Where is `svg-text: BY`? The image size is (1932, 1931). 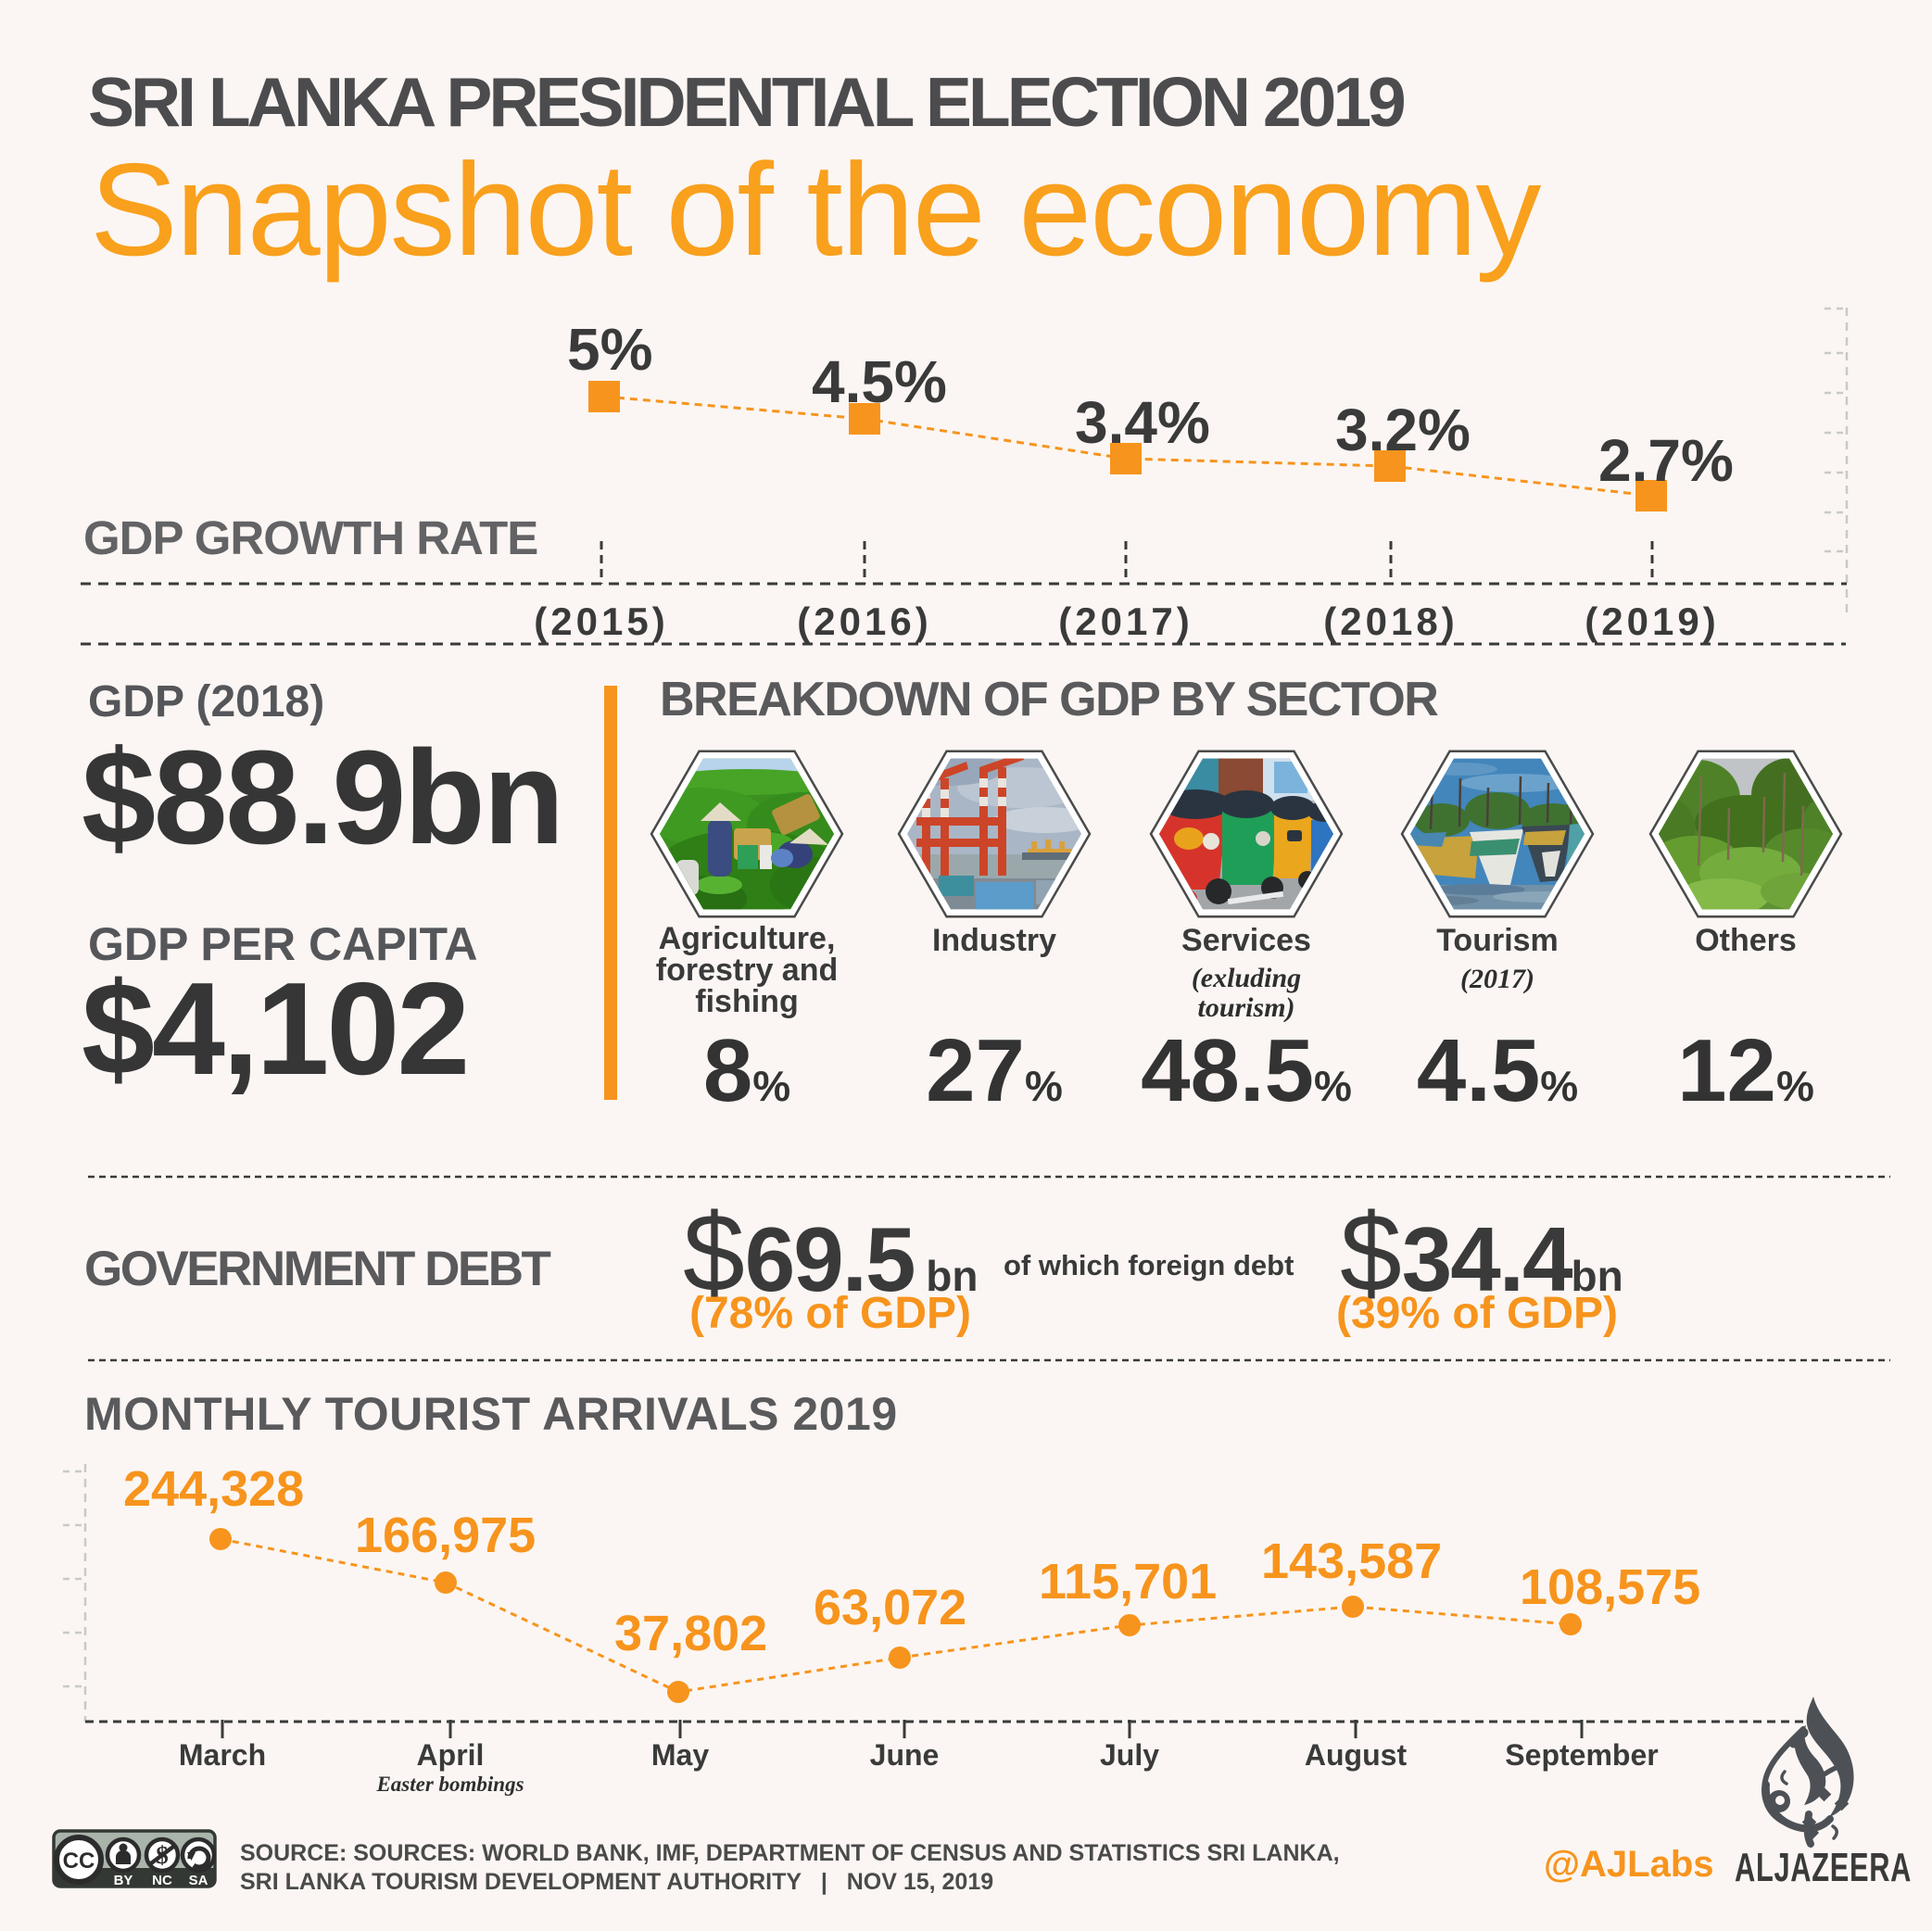
svg-text: BY is located at coordinates (123, 1881).